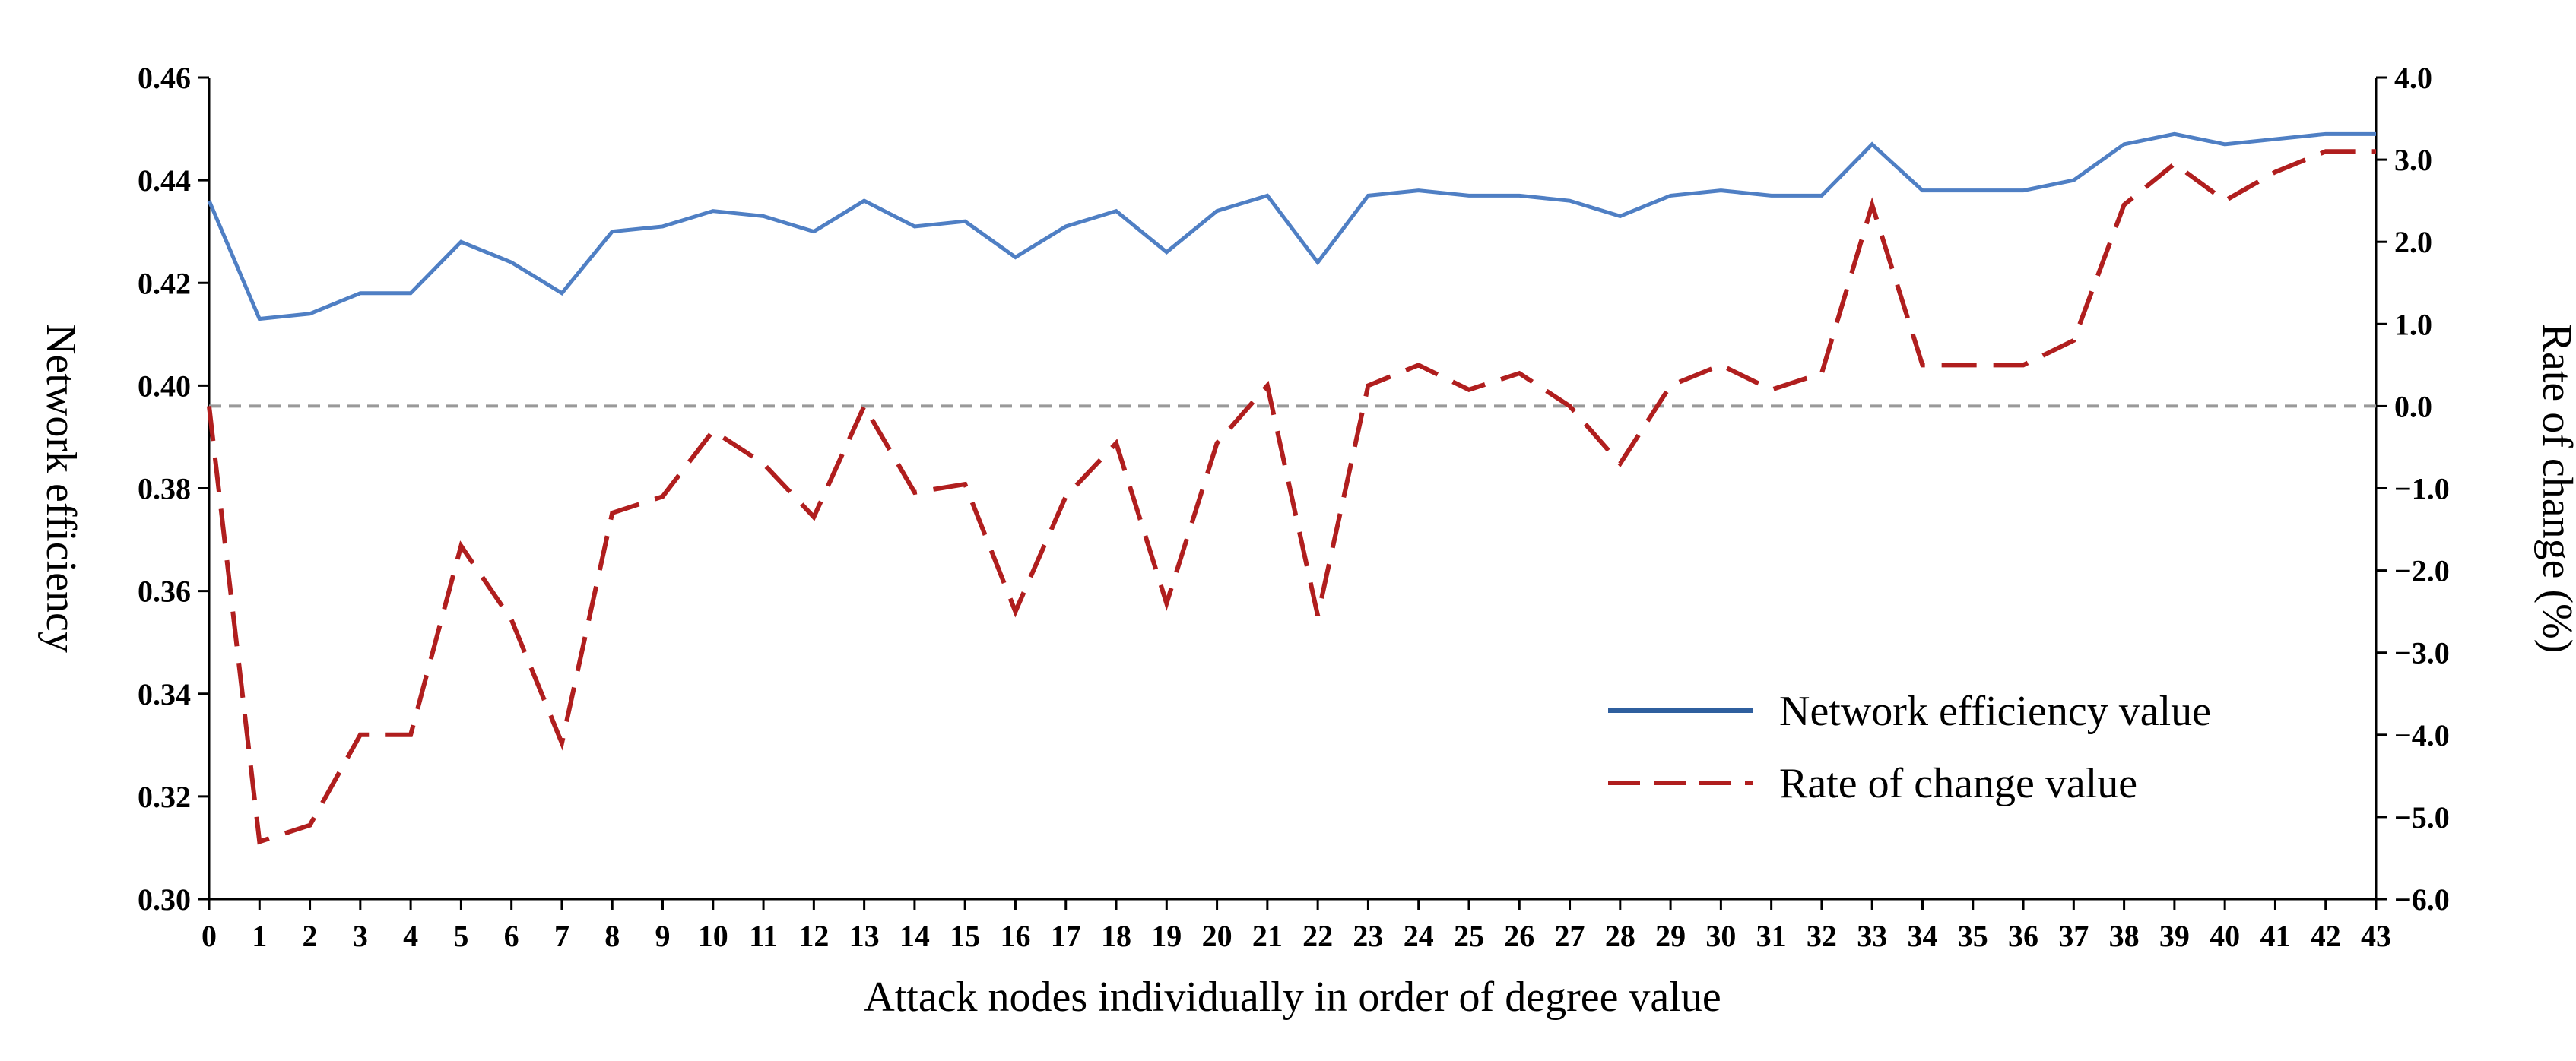 The height and width of the screenshot is (1061, 2576). I want to click on y-tick-label: 0.38, so click(164, 489).